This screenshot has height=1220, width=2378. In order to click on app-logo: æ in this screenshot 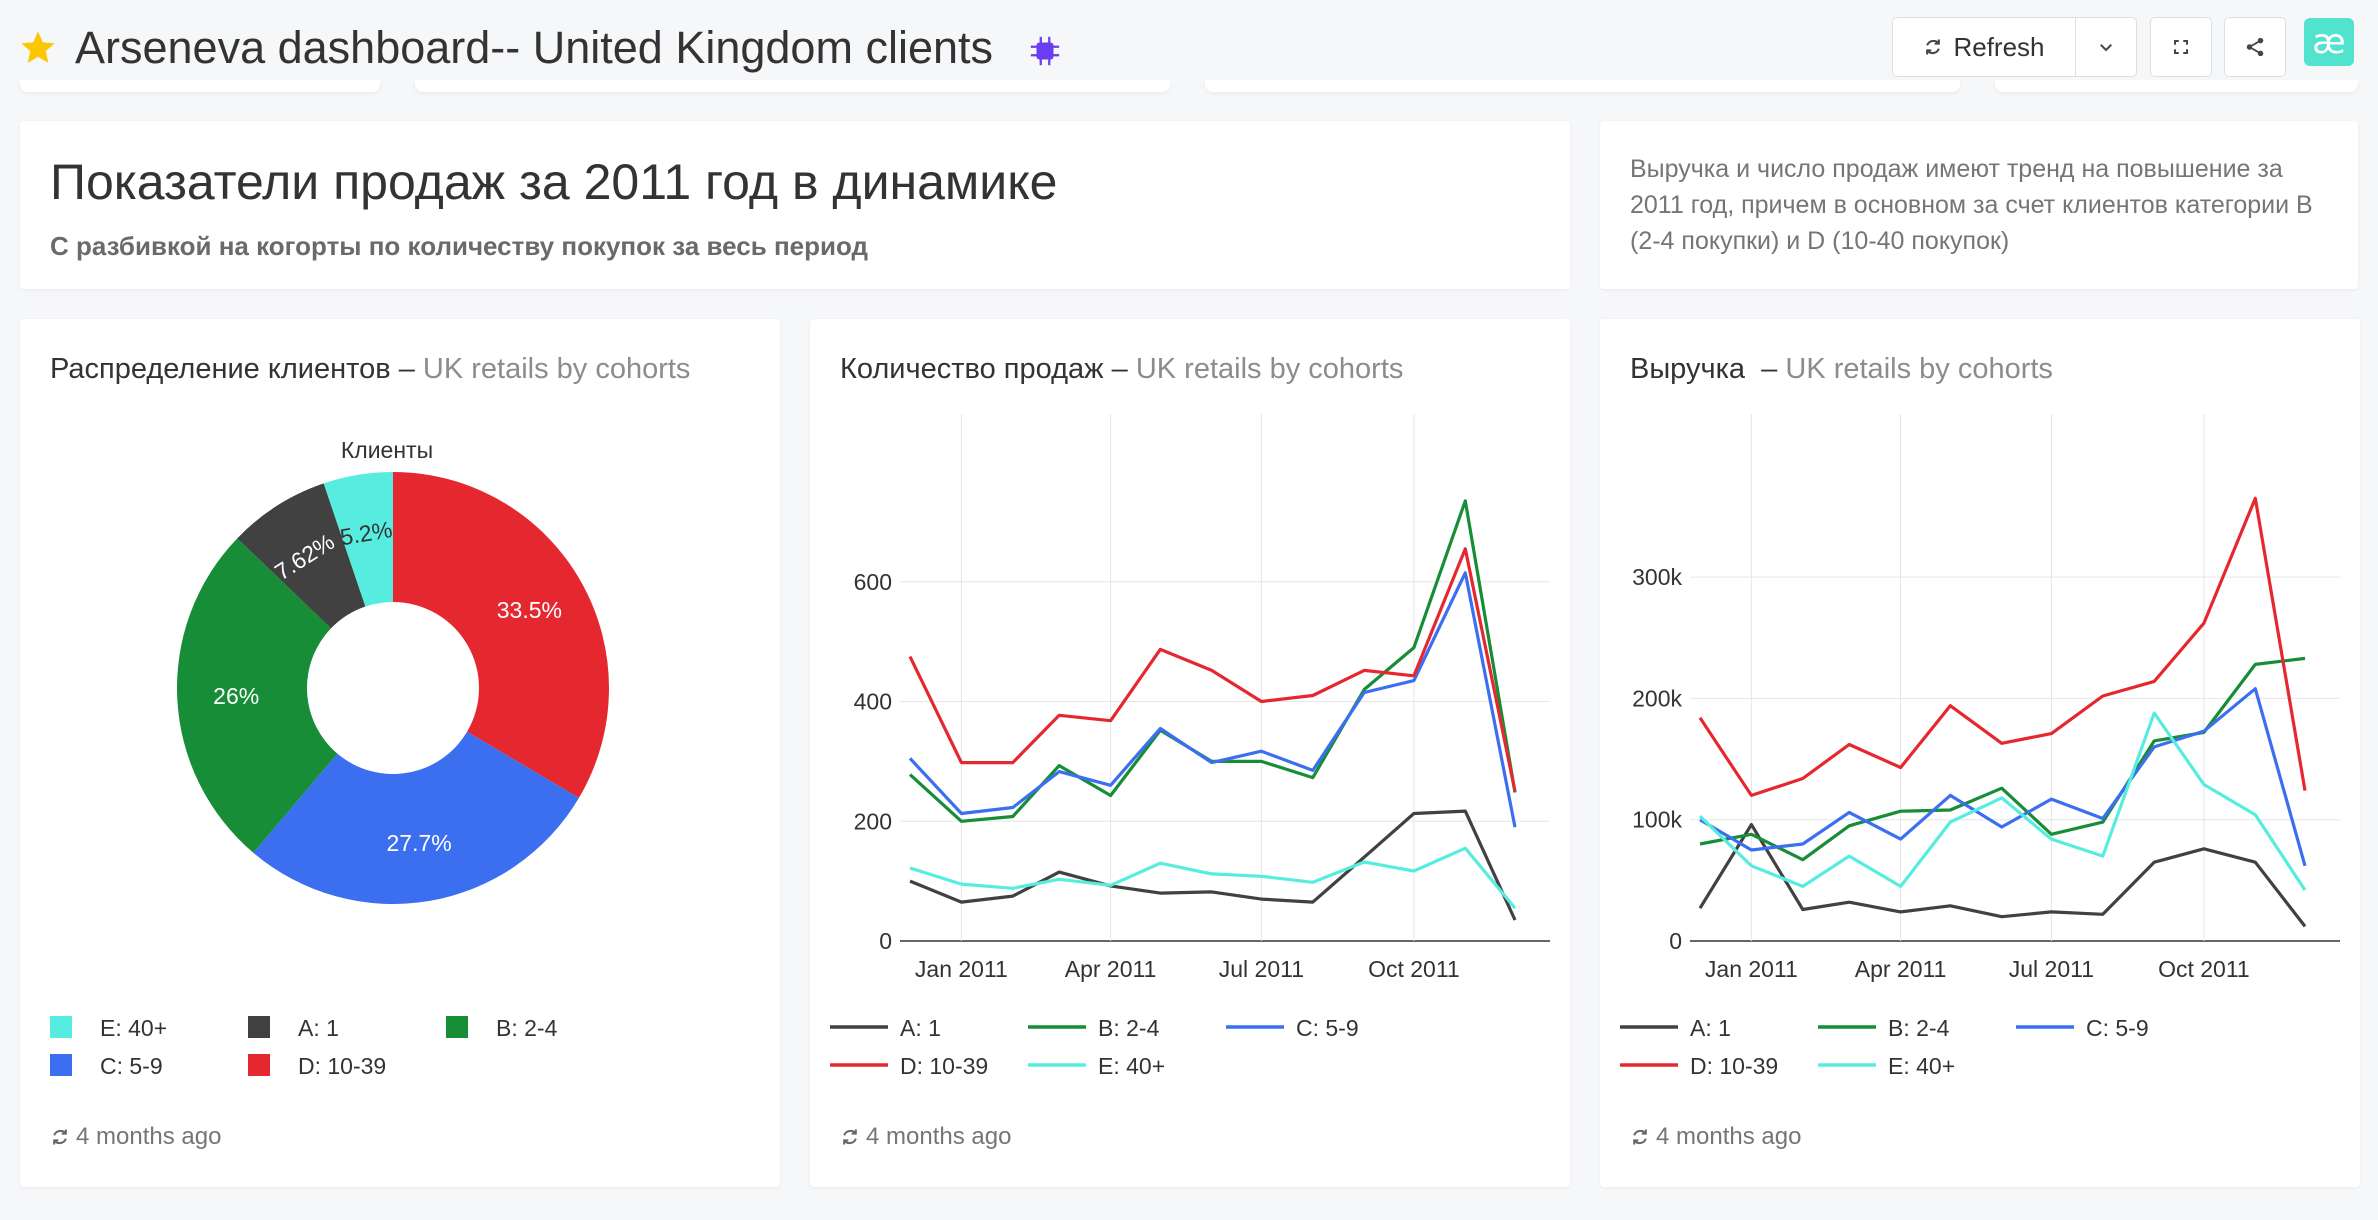, I will do `click(2329, 42)`.